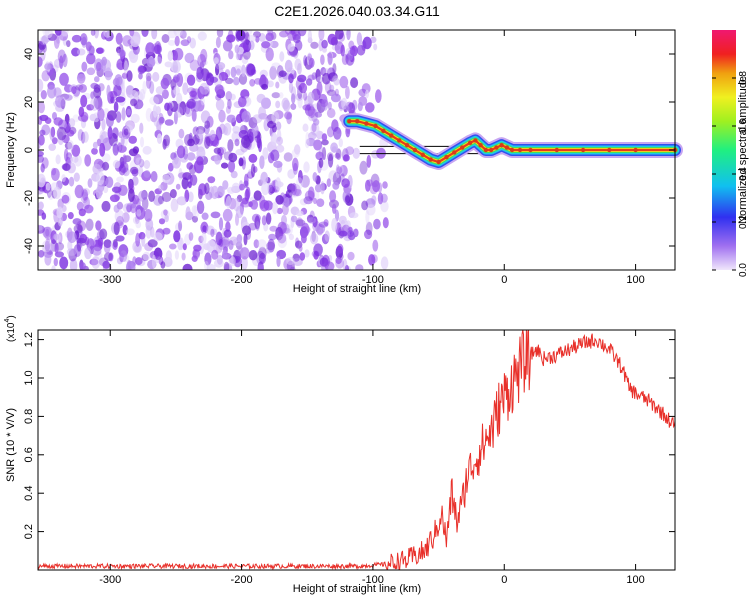 Image resolution: width=750 pixels, height=600 pixels. I want to click on bottom-xlabel: Height of straight line (km), so click(357, 589).